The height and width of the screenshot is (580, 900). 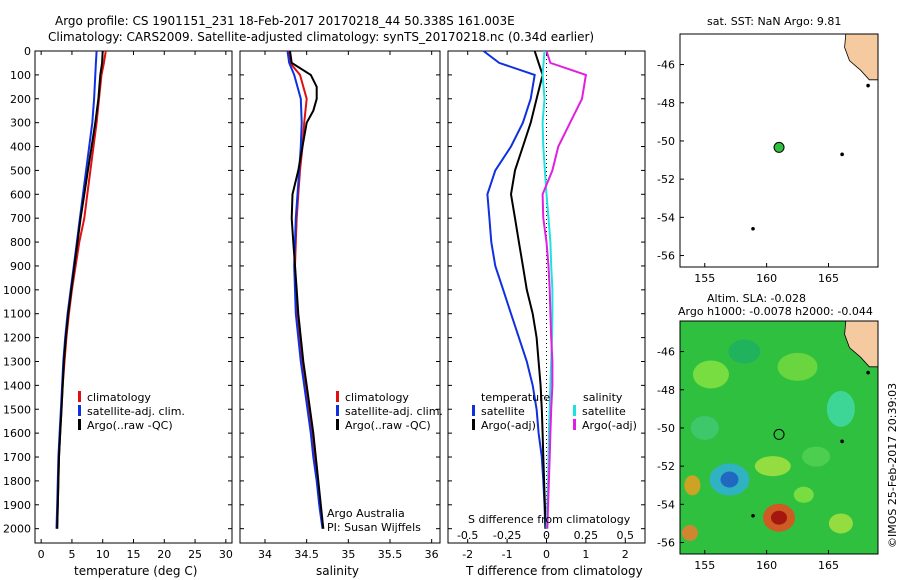 What do you see at coordinates (71, 554) in the screenshot?
I see `x-tick-label: 5` at bounding box center [71, 554].